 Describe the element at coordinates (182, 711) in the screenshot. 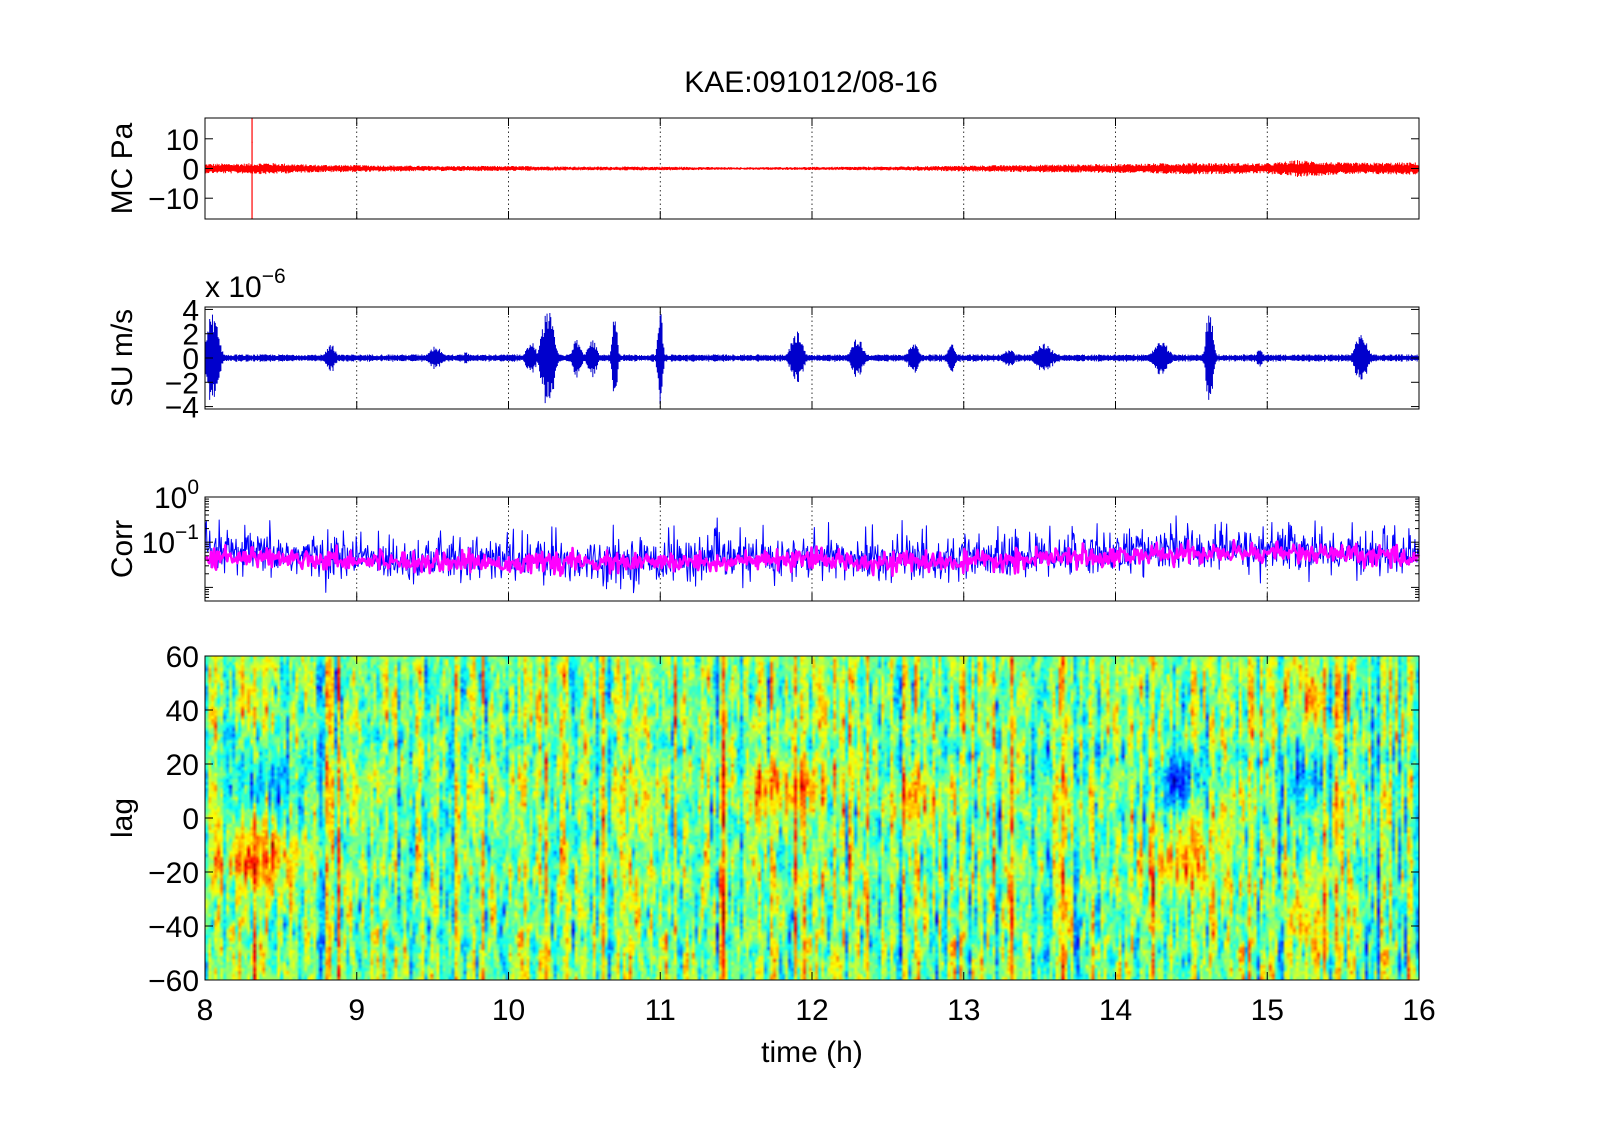

I see `lag-ytick-label: 40` at that location.